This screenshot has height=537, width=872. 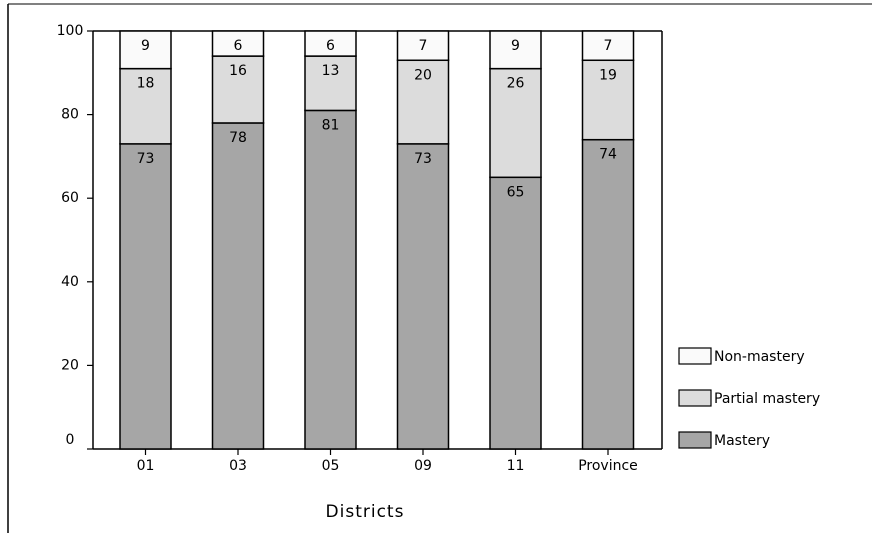 I want to click on x-axis-title: Districts, so click(x=365, y=512).